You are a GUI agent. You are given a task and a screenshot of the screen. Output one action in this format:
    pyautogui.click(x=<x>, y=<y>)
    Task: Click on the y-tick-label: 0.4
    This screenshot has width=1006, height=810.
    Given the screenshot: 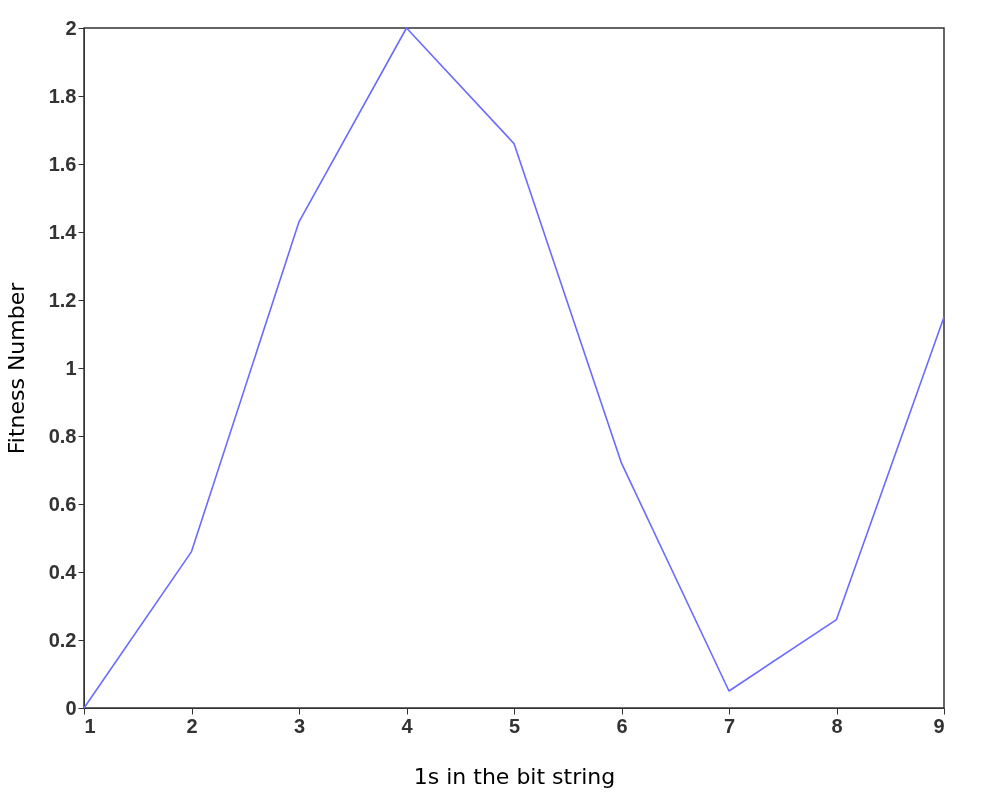 What is the action you would take?
    pyautogui.click(x=63, y=571)
    